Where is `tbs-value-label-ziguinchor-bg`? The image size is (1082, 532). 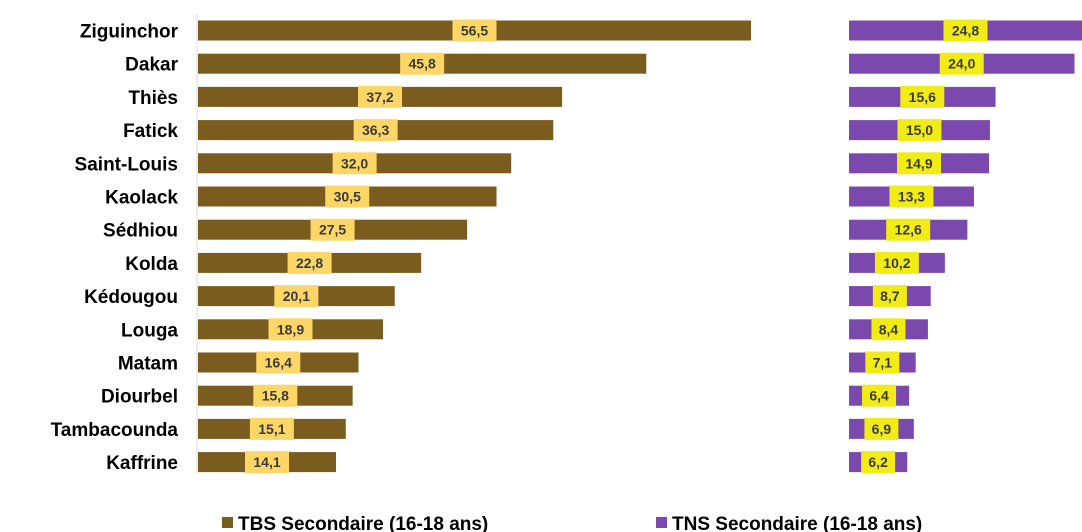
tbs-value-label-ziguinchor-bg is located at coordinates (474, 30).